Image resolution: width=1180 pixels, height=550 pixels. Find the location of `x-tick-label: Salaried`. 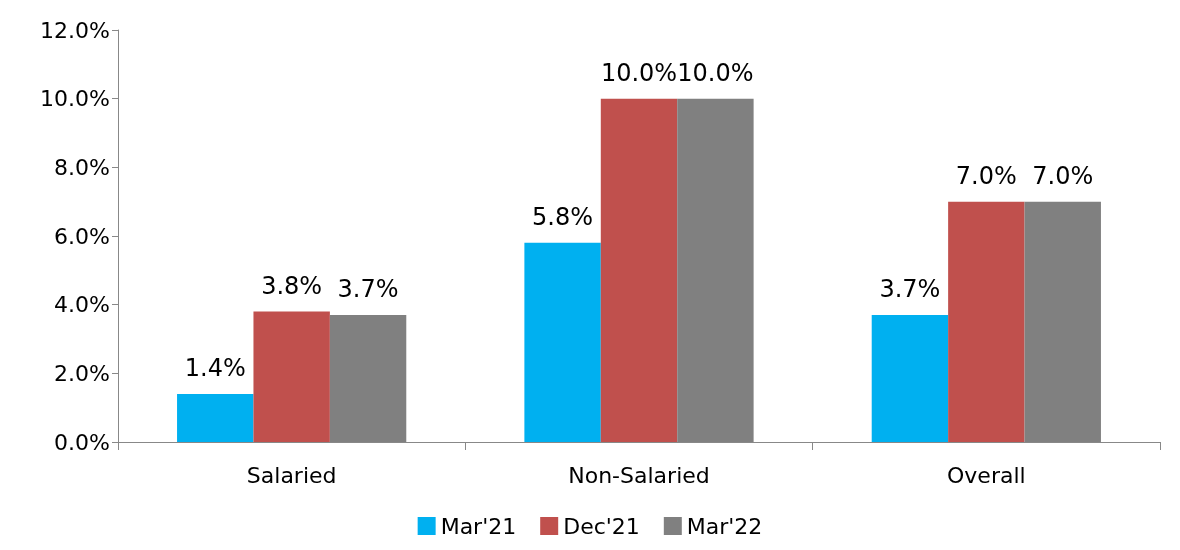

x-tick-label: Salaried is located at coordinates (291, 475).